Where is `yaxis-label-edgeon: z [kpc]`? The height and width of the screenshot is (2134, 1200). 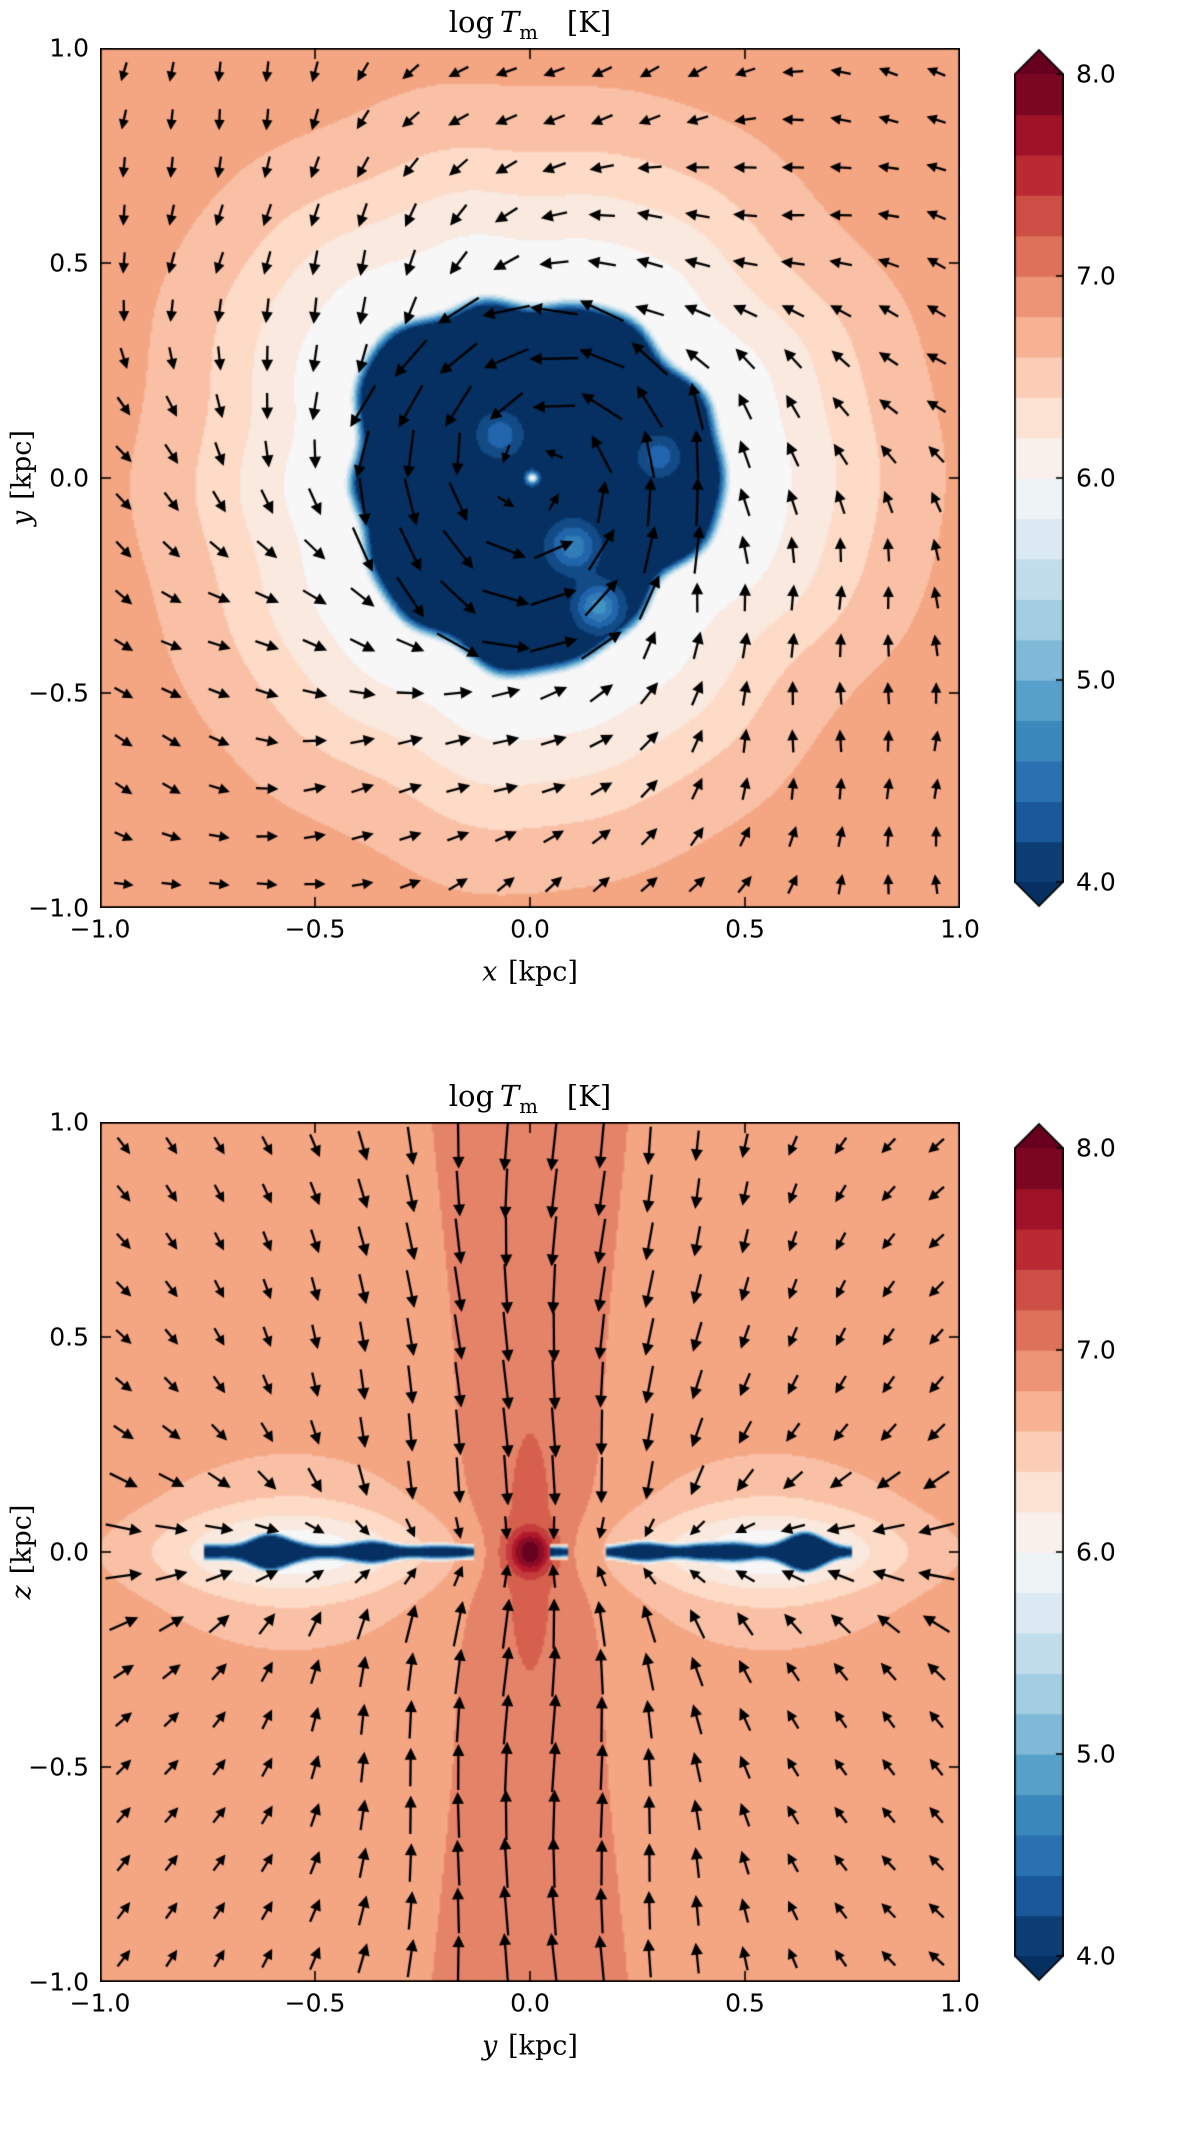 yaxis-label-edgeon: z [kpc] is located at coordinates (22, 1552).